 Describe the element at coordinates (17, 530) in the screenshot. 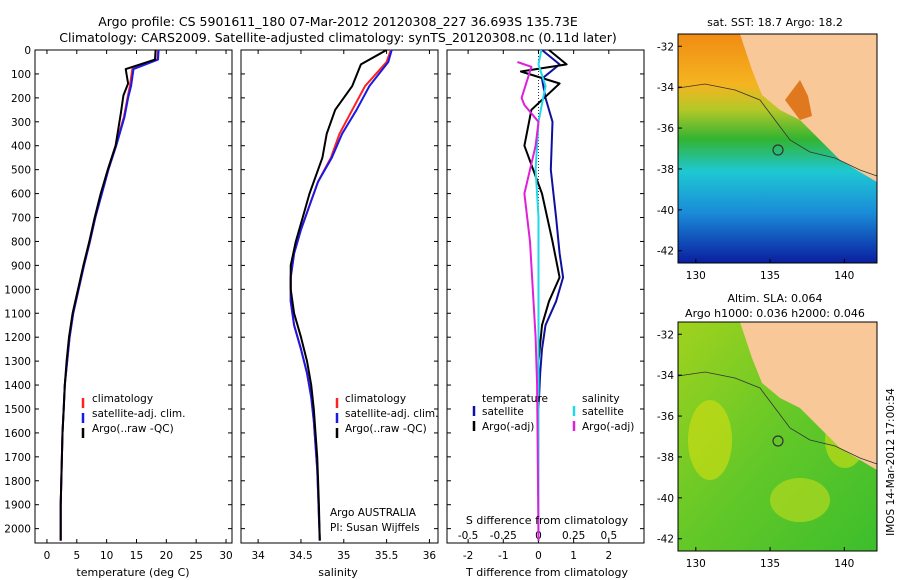

I see `y-tick-label: 2000` at that location.